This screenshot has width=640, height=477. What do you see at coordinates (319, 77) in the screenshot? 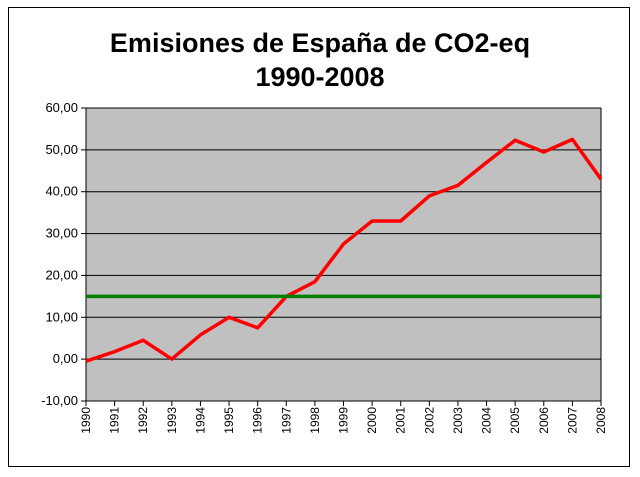
I see `chart-title-line2: 1990-2008` at bounding box center [319, 77].